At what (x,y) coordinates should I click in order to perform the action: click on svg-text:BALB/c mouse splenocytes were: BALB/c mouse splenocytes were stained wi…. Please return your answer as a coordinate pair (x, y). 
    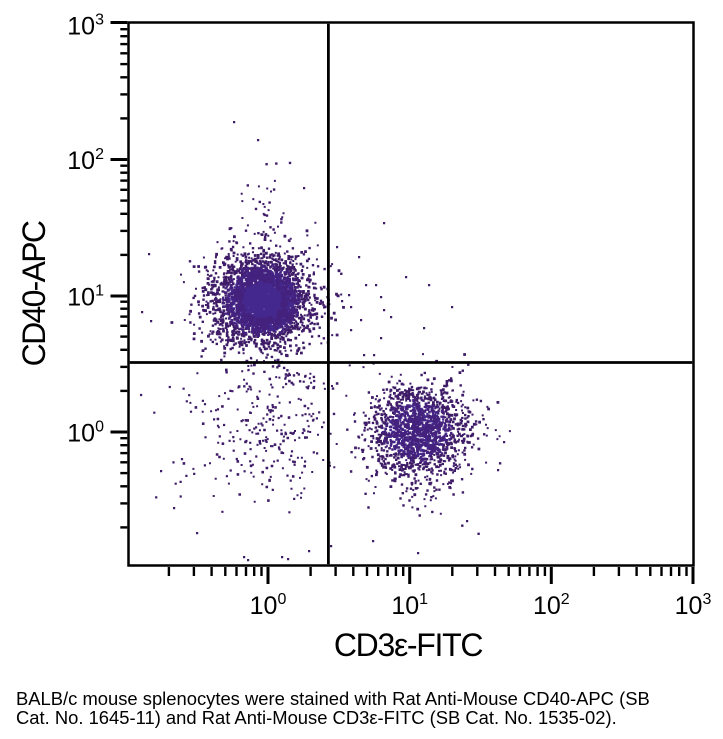
    Looking at the image, I should click on (333, 698).